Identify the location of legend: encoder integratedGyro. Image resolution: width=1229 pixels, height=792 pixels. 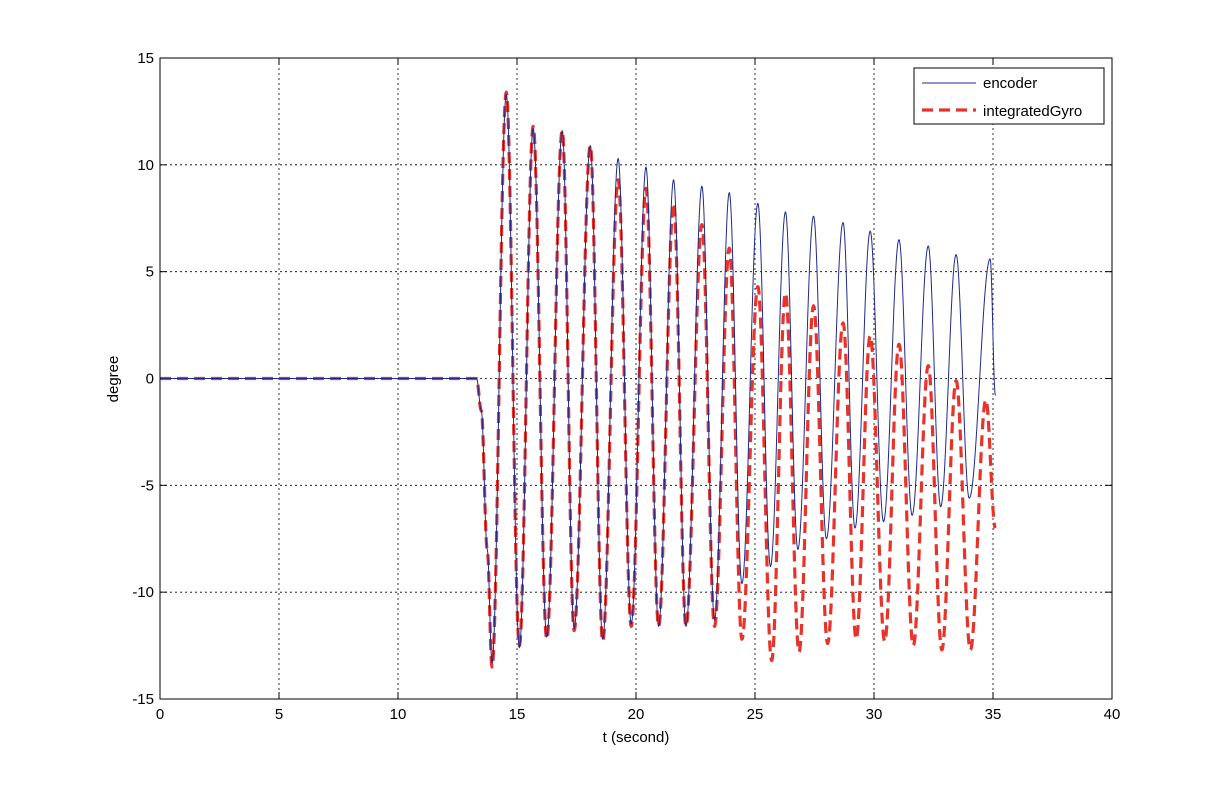
(1009, 96).